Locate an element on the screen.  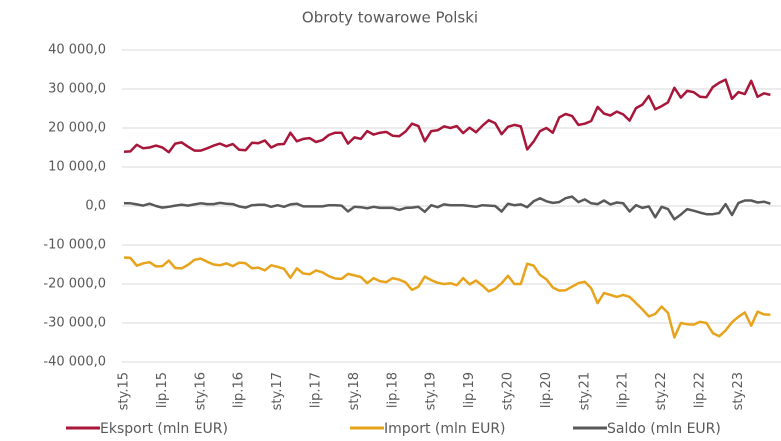
y-tick-label: -20 000,0 is located at coordinates (74, 284).